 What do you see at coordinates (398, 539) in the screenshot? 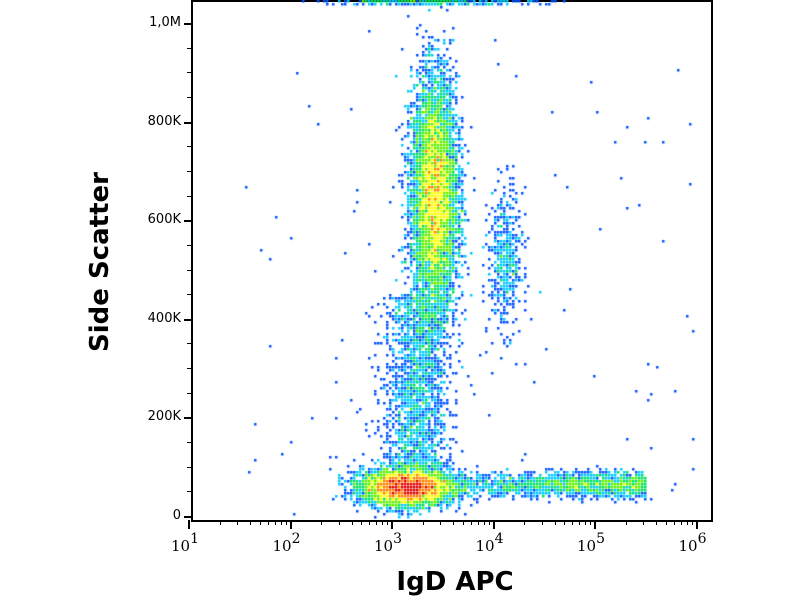
I see `x-tick-exponent: 3` at bounding box center [398, 539].